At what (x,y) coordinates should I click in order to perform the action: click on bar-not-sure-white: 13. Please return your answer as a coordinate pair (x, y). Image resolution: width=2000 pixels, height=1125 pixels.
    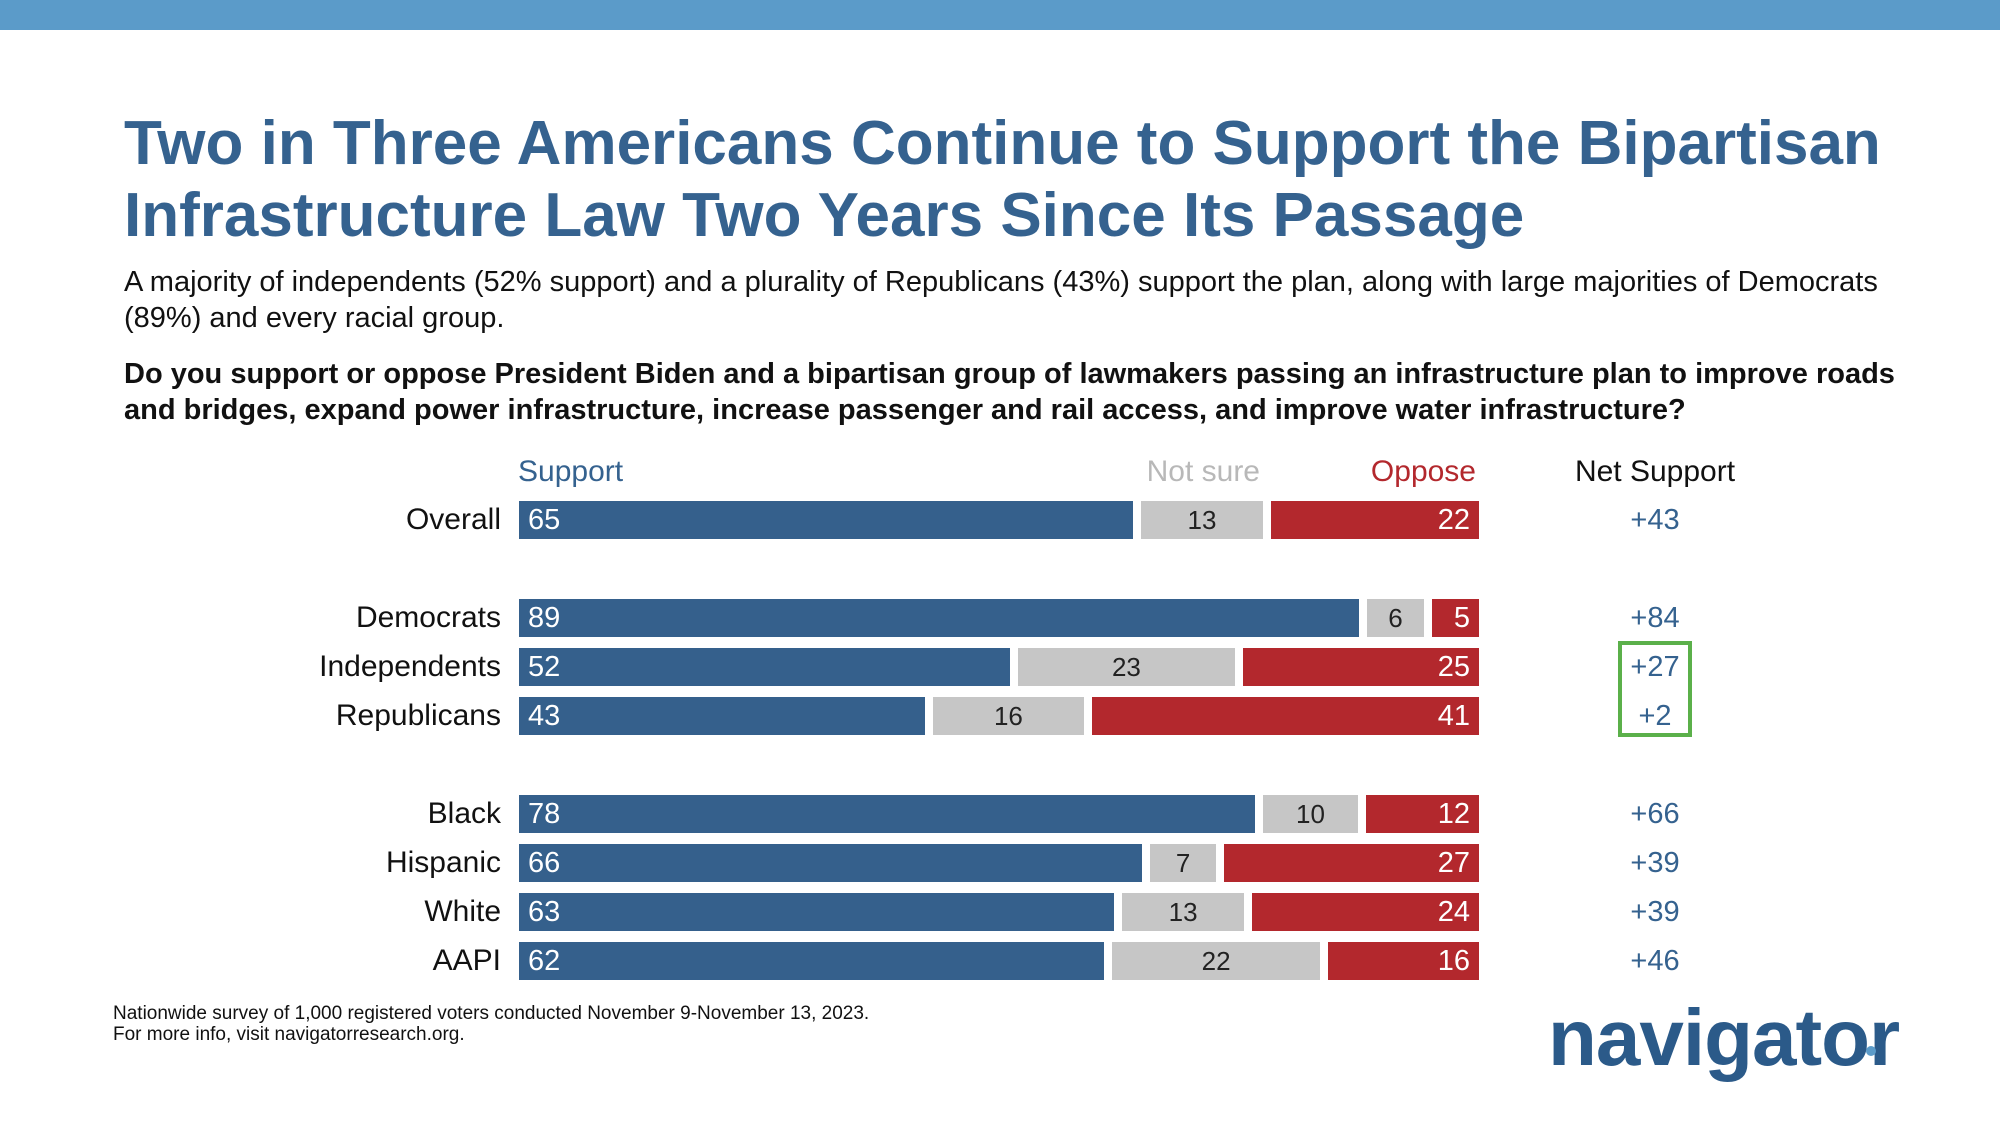
    Looking at the image, I should click on (1183, 912).